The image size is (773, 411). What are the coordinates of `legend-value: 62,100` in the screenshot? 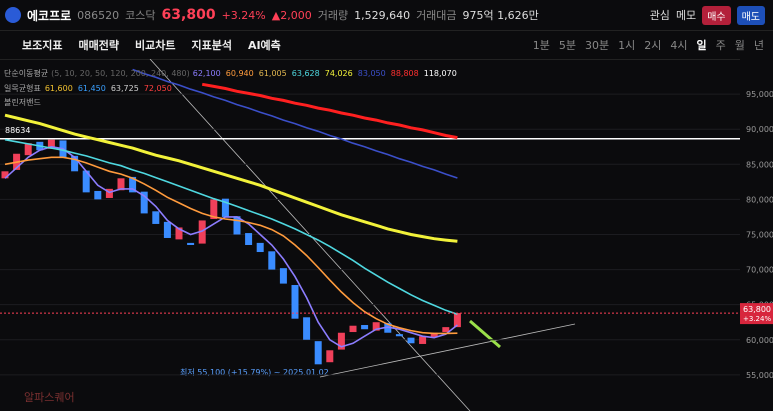 It's located at (206, 73).